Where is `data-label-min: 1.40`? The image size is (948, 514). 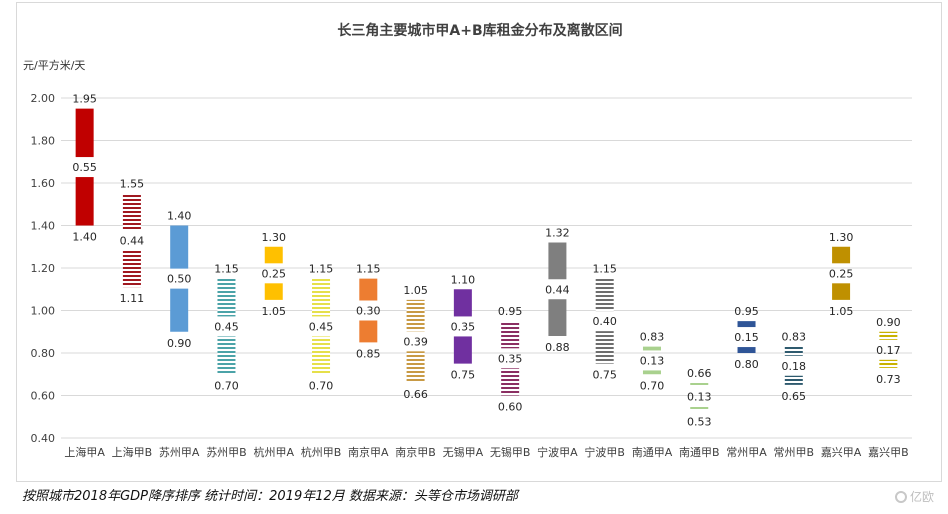
data-label-min: 1.40 is located at coordinates (84, 237).